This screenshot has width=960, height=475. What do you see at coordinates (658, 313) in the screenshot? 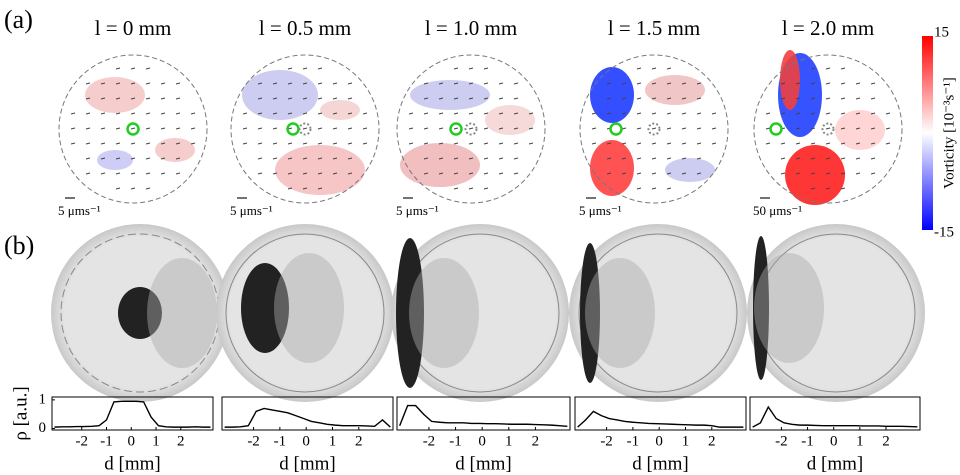
I see `contact-line` at bounding box center [658, 313].